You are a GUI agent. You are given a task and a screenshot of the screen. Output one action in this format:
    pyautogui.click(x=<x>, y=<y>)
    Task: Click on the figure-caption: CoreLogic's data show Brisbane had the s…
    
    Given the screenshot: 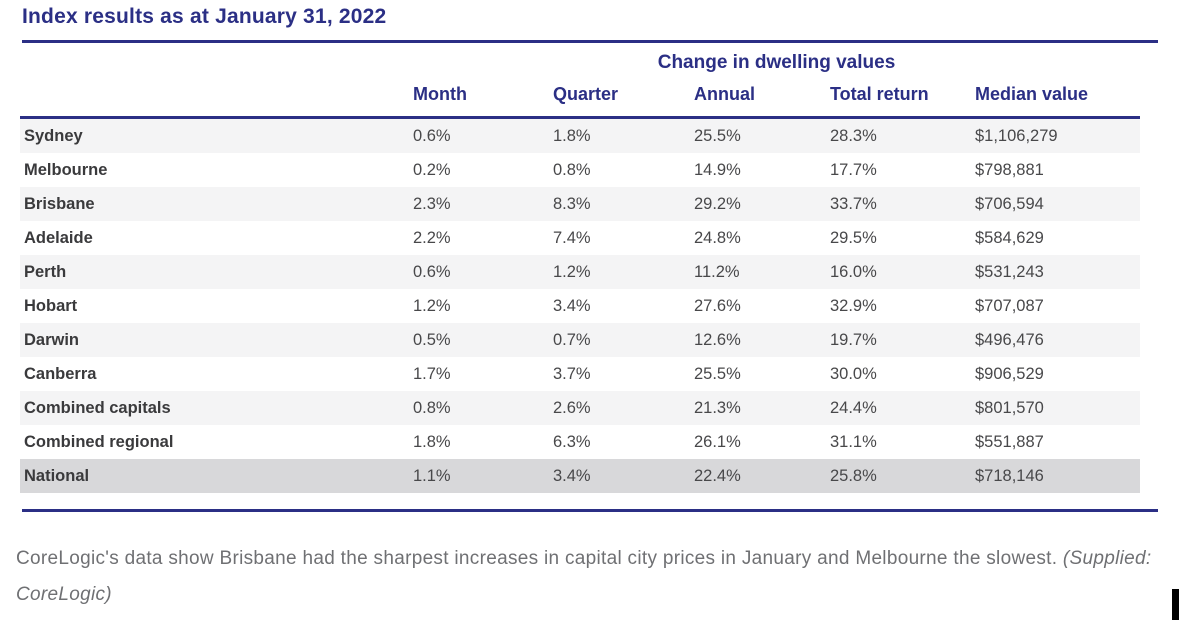 What is the action you would take?
    pyautogui.click(x=591, y=577)
    